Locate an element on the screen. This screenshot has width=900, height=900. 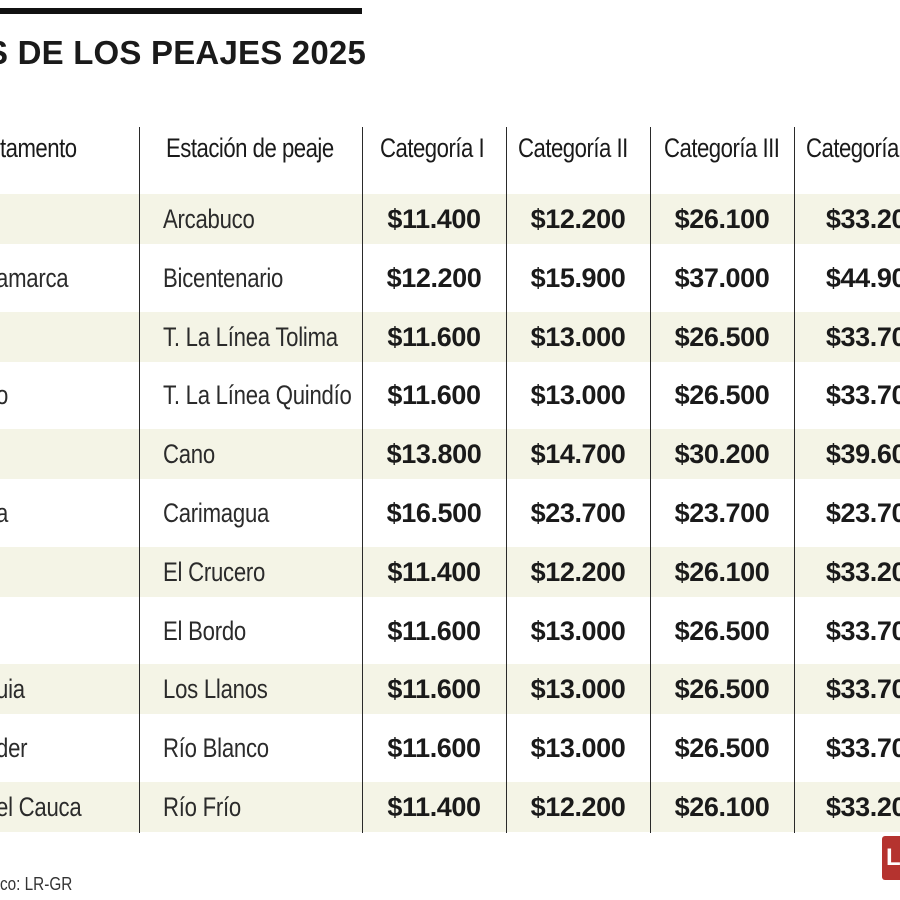
header-departamento: tamento is located at coordinates (38, 148).